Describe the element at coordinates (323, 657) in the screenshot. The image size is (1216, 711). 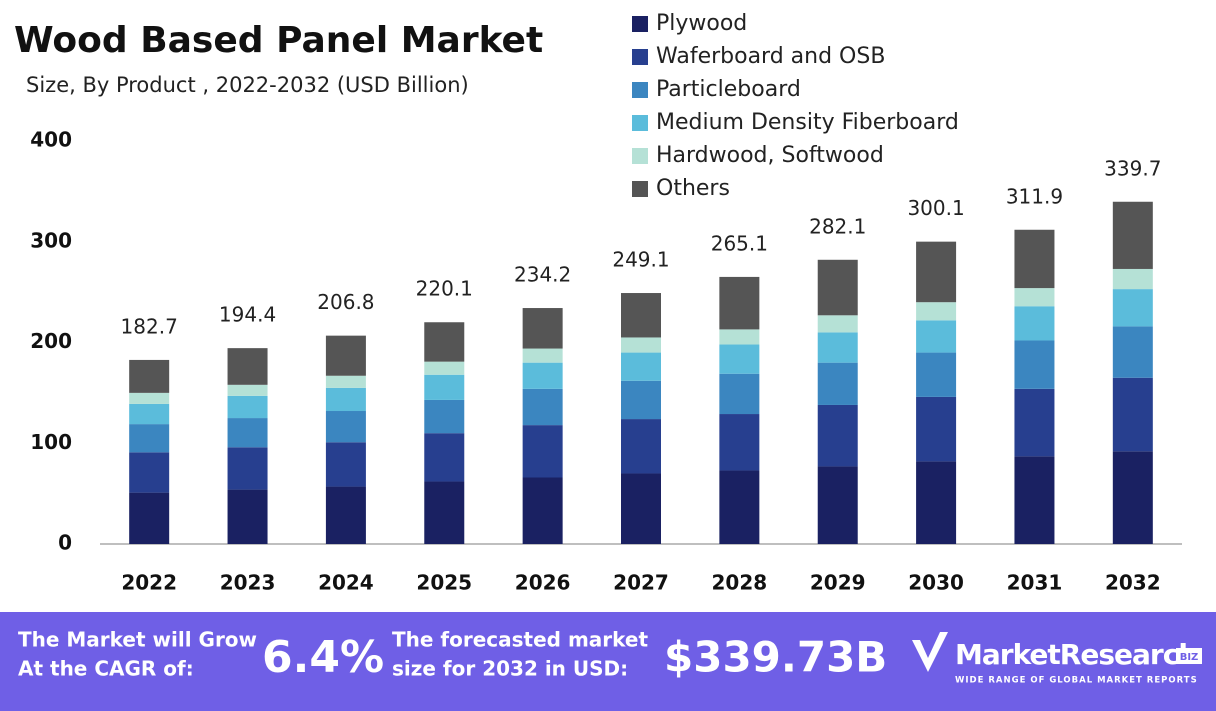
I see `banner-cagr: 6.4%` at that location.